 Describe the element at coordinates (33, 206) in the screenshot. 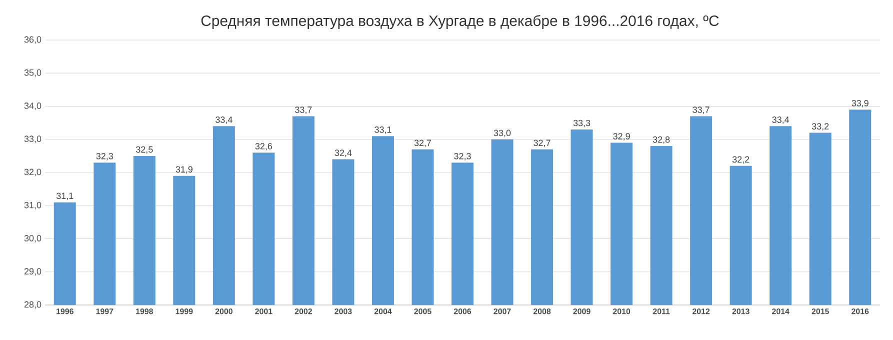

I see `y-tick-label: 31,0` at that location.